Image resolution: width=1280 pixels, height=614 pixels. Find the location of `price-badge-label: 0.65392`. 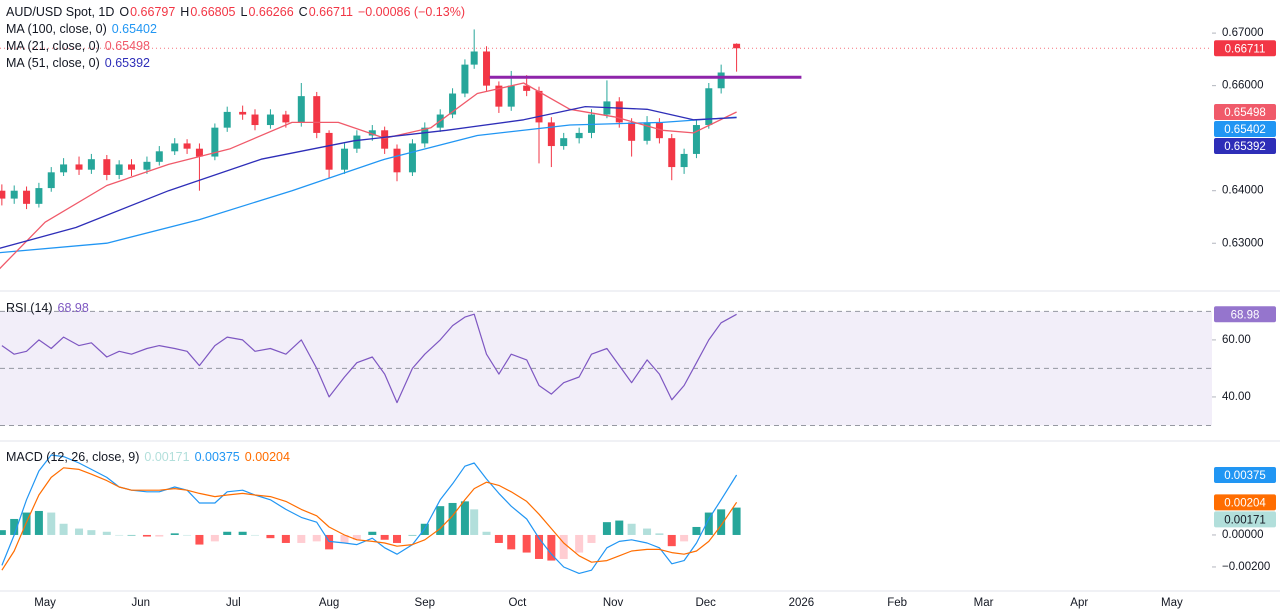

price-badge-label: 0.65392 is located at coordinates (1245, 147).